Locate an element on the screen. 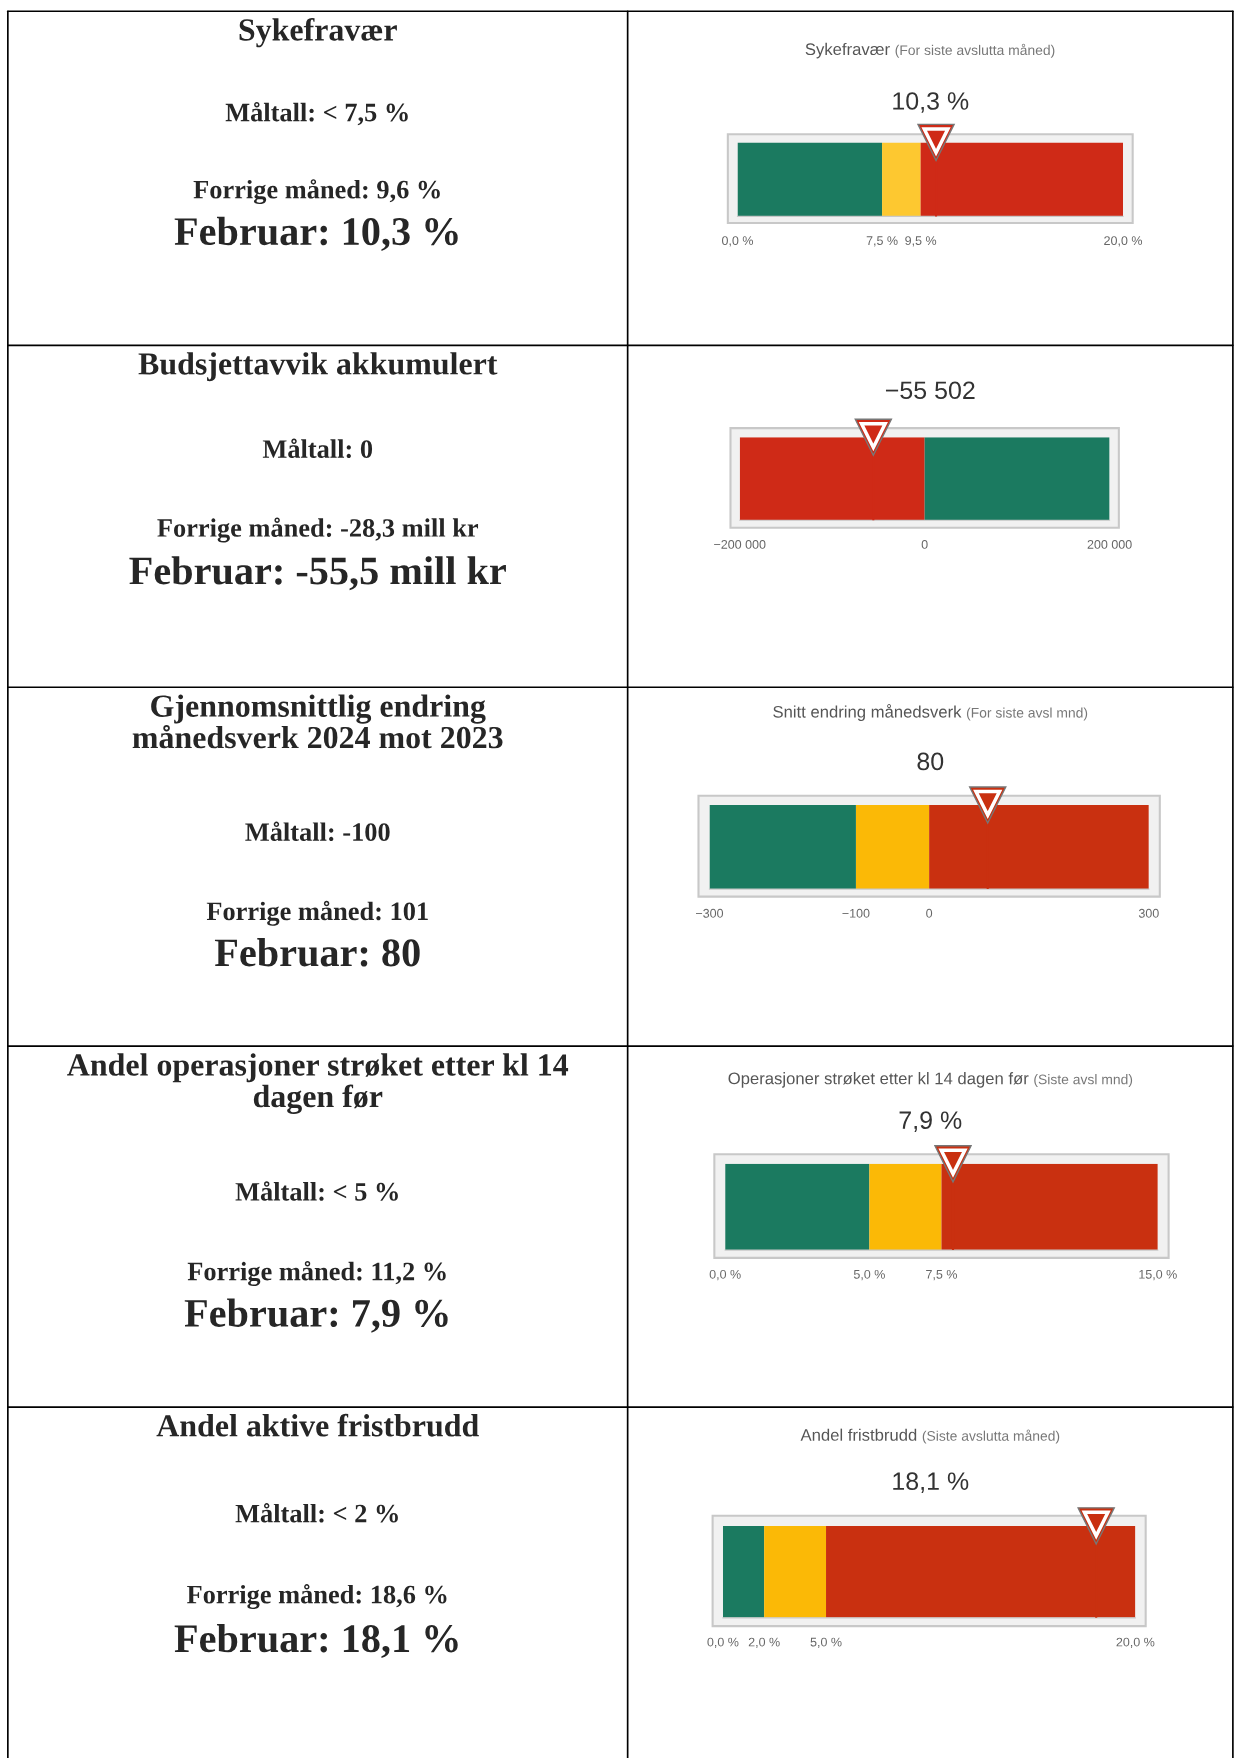 The width and height of the screenshot is (1234, 1758). text: Budsjettavvik akkumulert is located at coordinates (318, 367).